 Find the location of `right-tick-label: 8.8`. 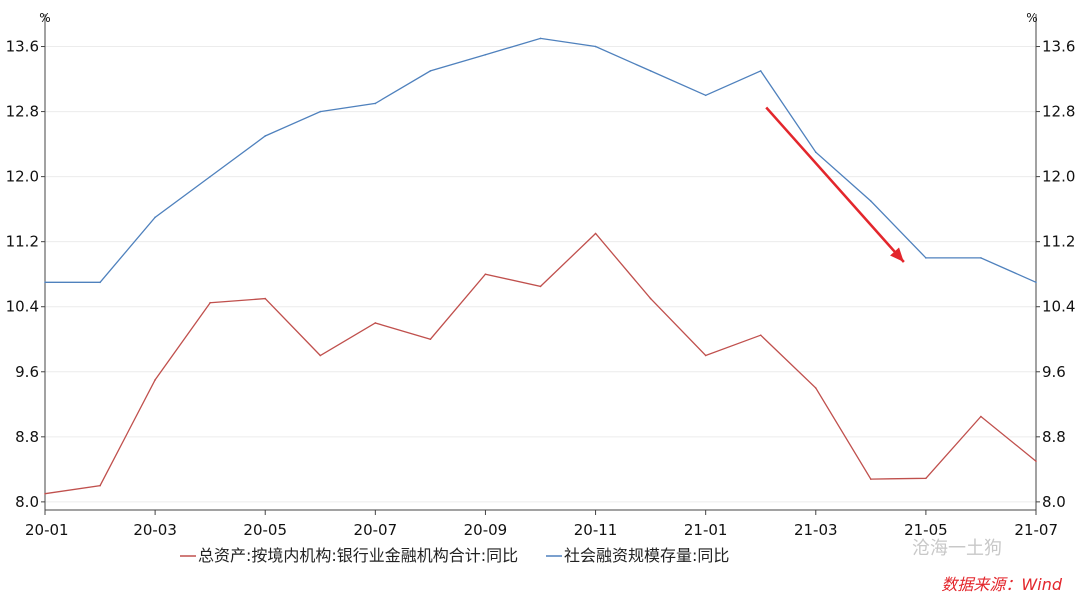

right-tick-label: 8.8 is located at coordinates (1054, 437).